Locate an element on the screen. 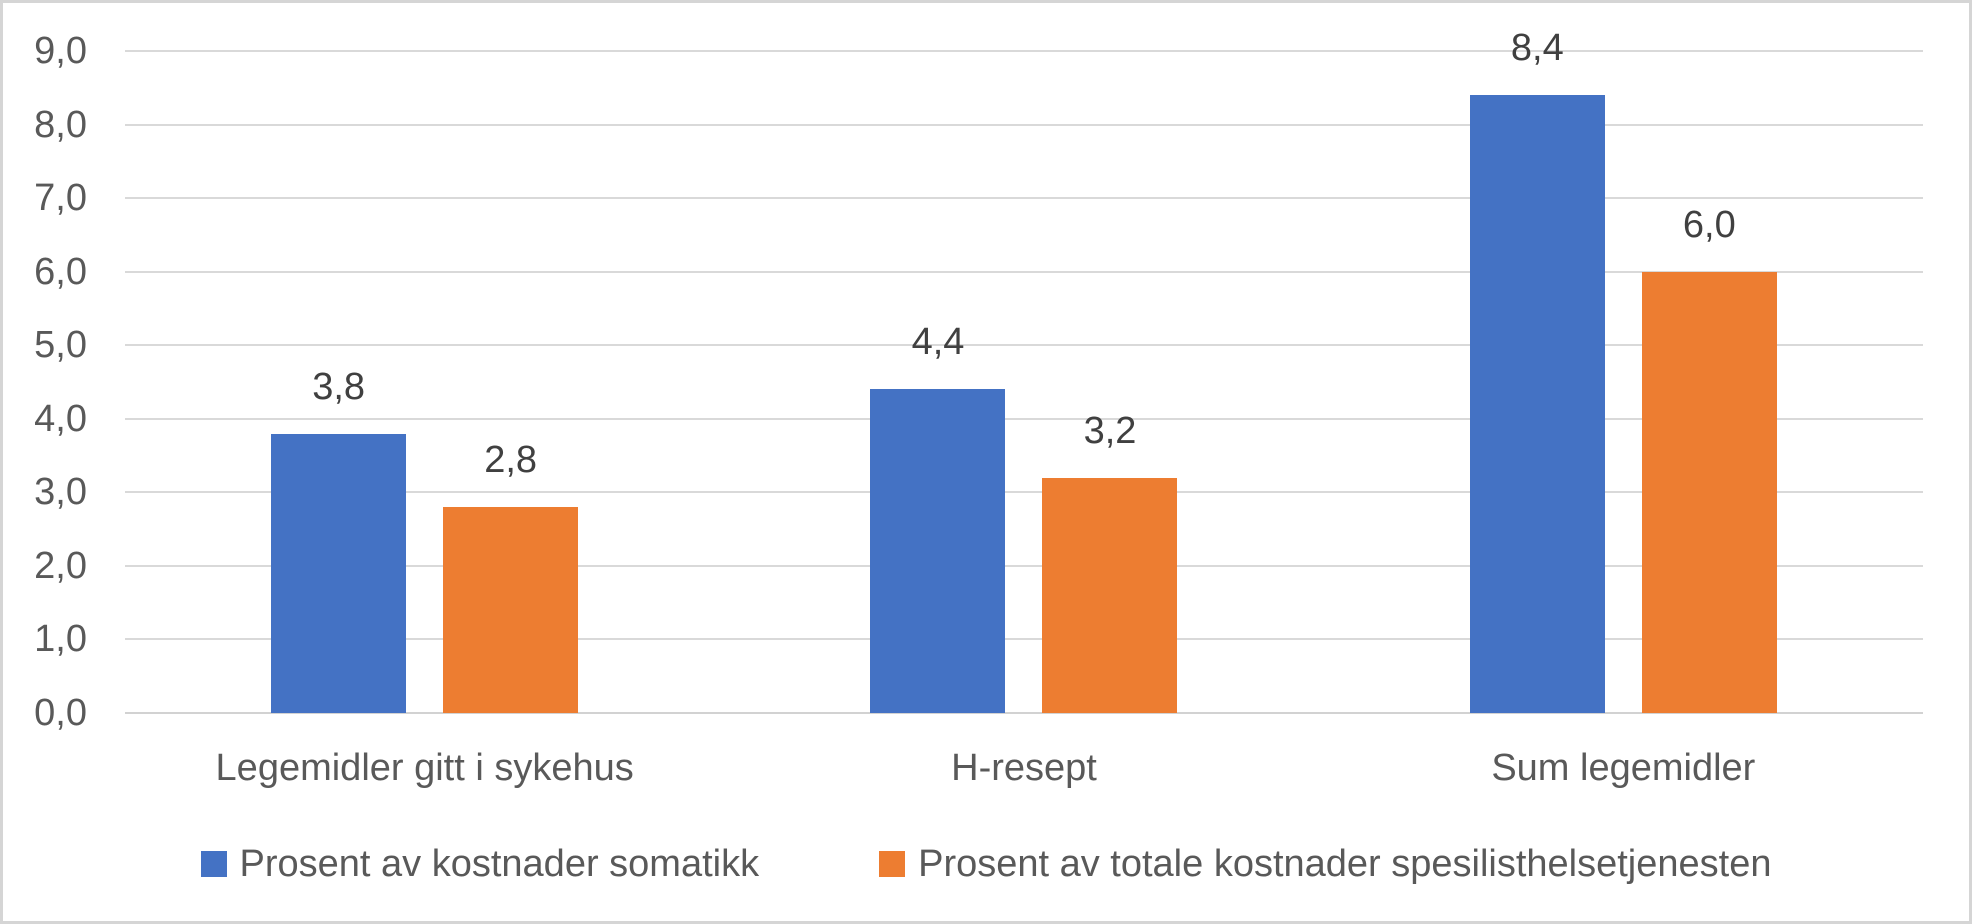 The width and height of the screenshot is (1972, 924). bar-somatikk: 8,4 is located at coordinates (1537, 371).